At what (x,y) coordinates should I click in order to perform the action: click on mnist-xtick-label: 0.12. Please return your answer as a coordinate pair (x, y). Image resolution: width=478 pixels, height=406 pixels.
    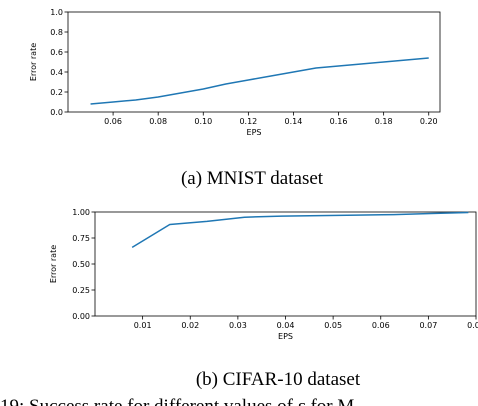
    Looking at the image, I should click on (248, 121).